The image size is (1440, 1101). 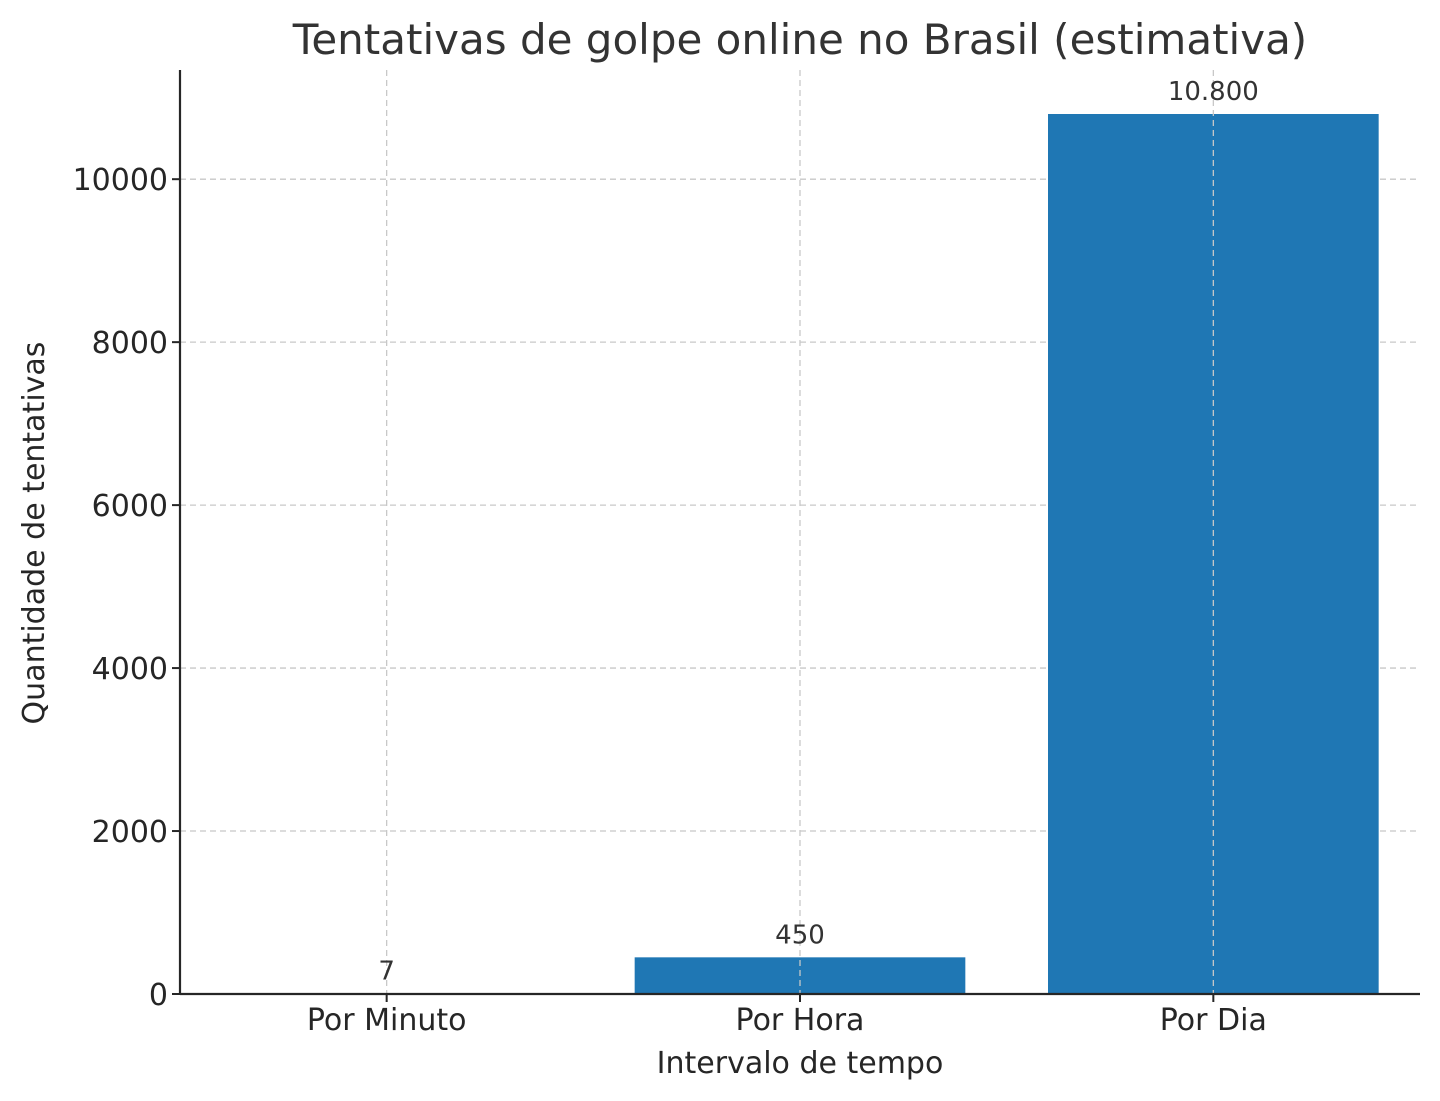 What do you see at coordinates (130, 832) in the screenshot?
I see `y-tick-label: 2000` at bounding box center [130, 832].